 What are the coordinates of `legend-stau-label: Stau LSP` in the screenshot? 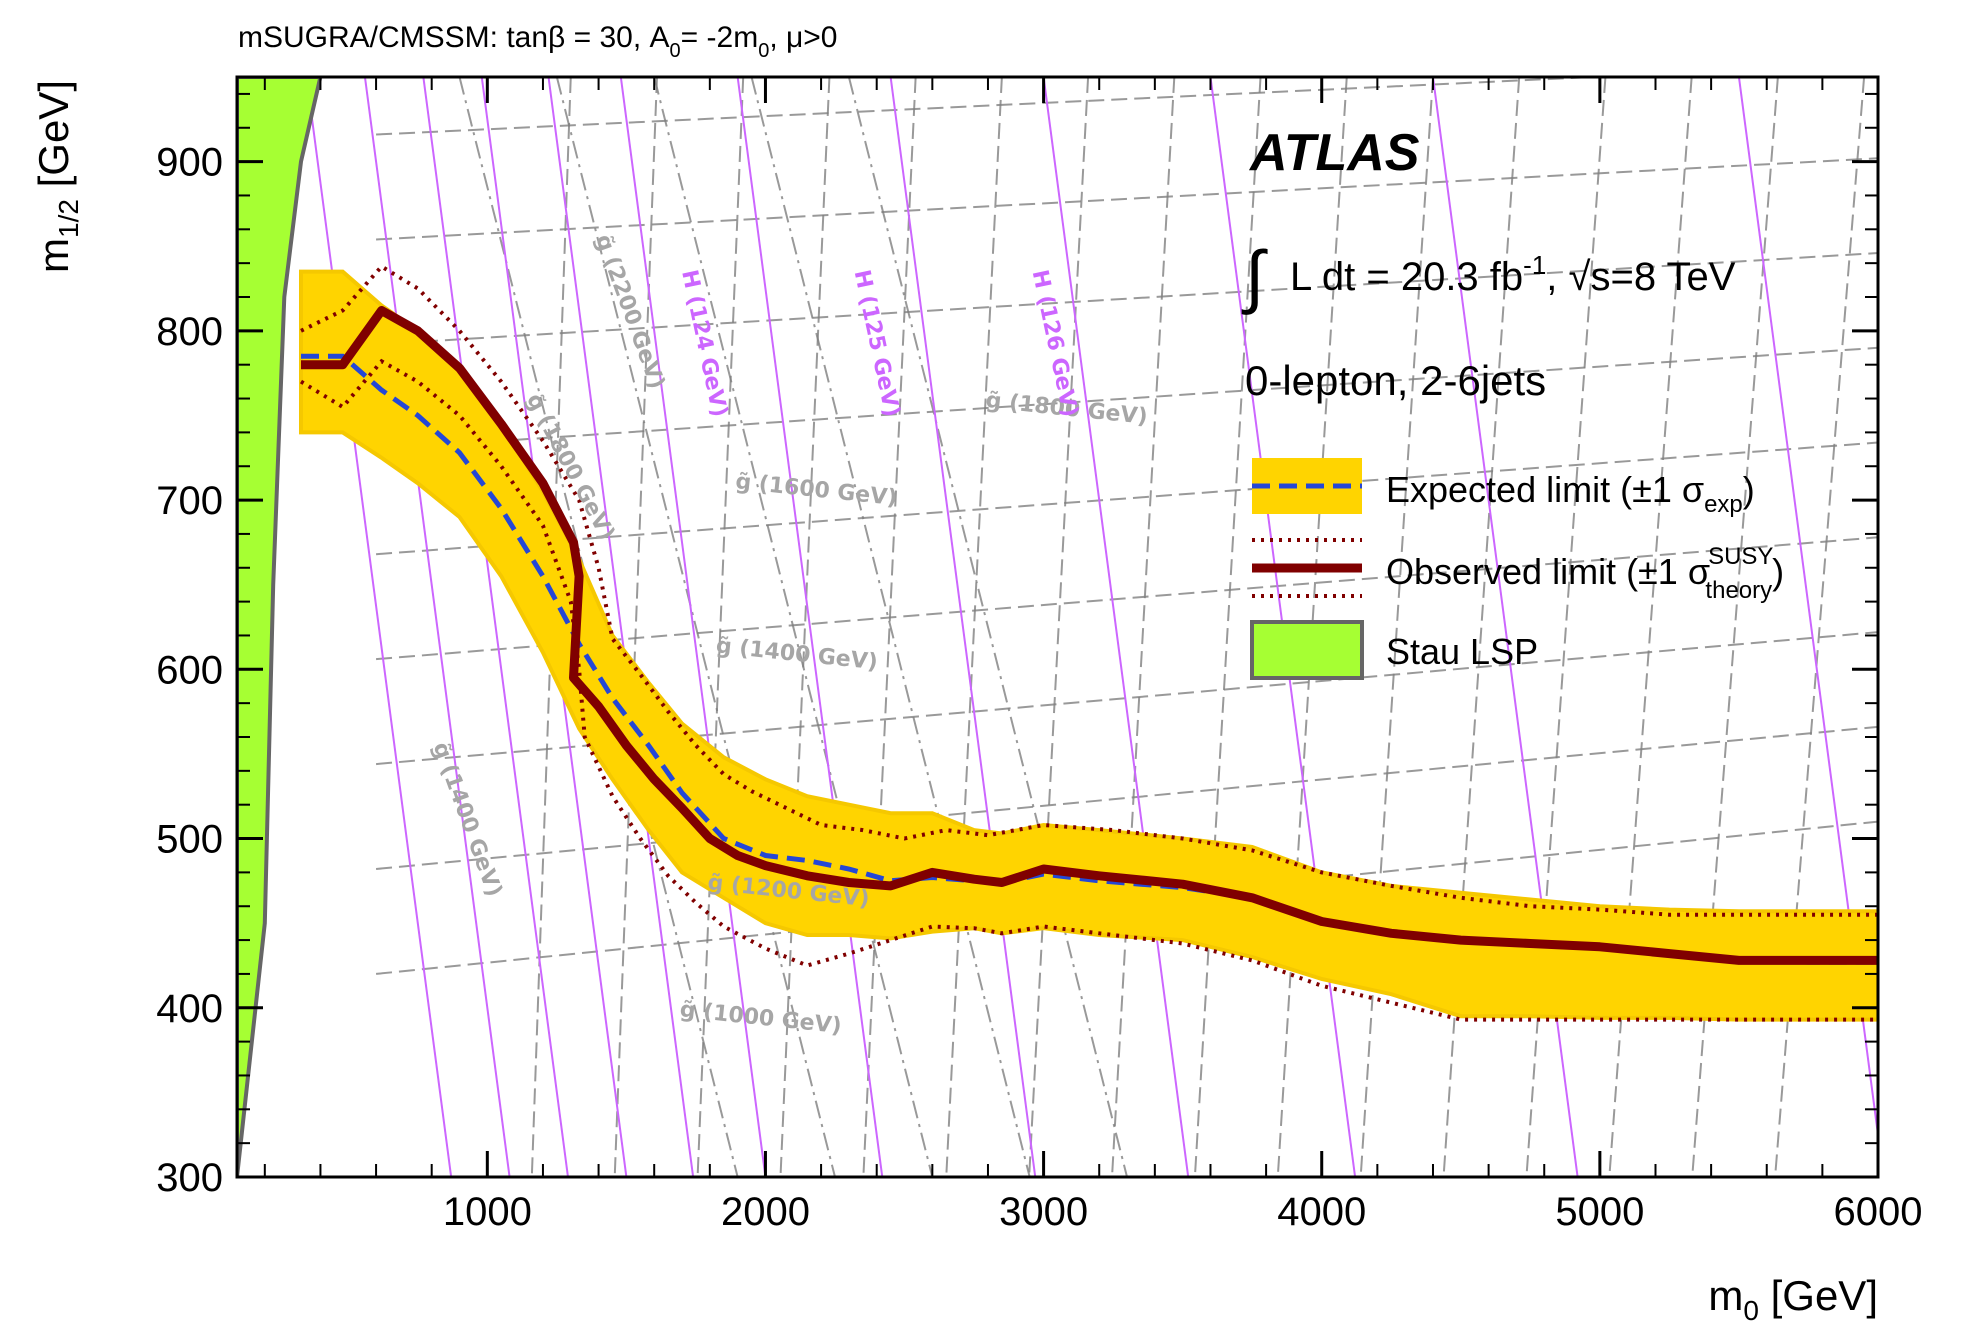 It's located at (1462, 651).